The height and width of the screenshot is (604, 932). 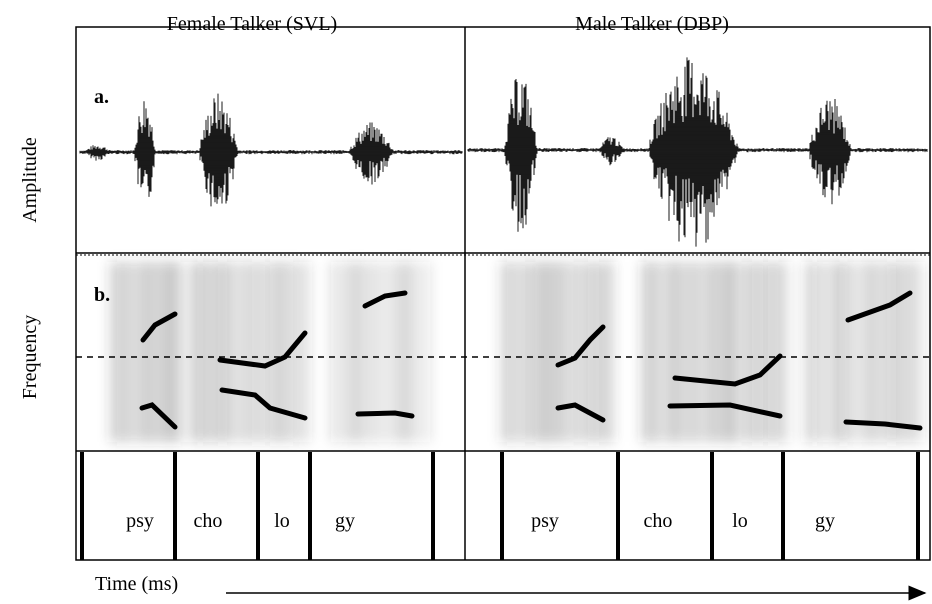 What do you see at coordinates (30, 357) in the screenshot?
I see `row-label: Frequency` at bounding box center [30, 357].